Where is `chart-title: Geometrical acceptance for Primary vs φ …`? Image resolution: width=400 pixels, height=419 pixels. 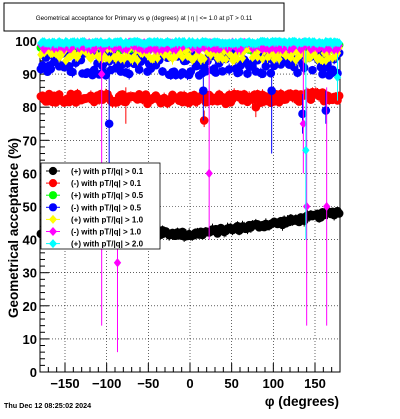 chart-title: Geometrical acceptance for Primary vs φ … is located at coordinates (144, 18).